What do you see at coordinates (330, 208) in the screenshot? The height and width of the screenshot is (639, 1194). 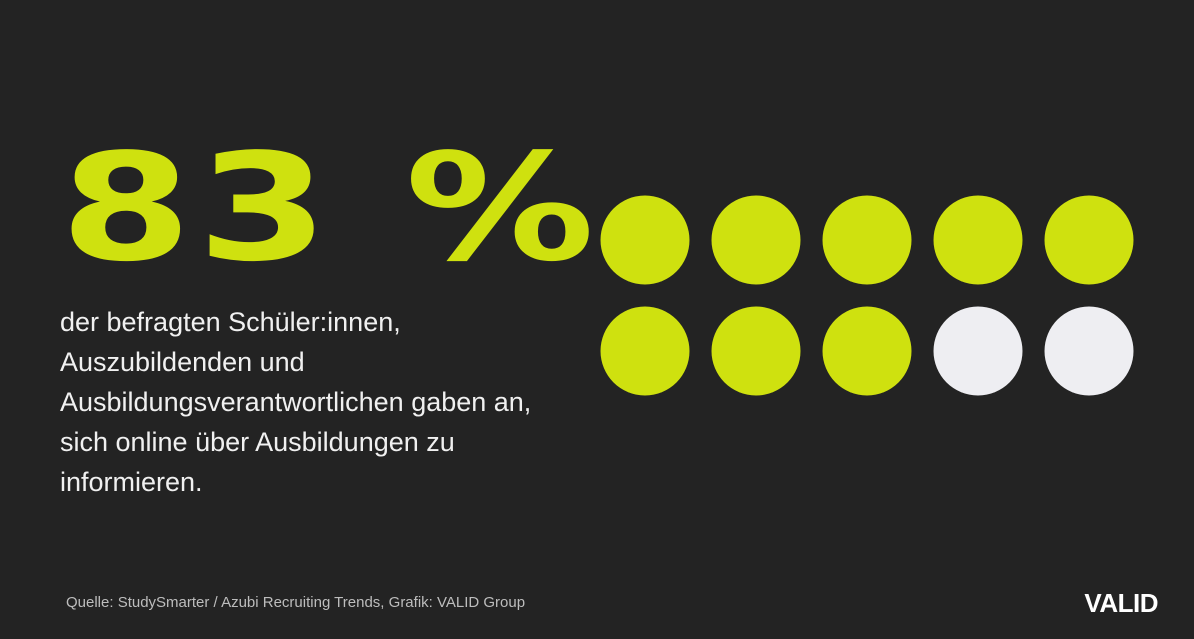 I see `headline-percentage: 83 %` at bounding box center [330, 208].